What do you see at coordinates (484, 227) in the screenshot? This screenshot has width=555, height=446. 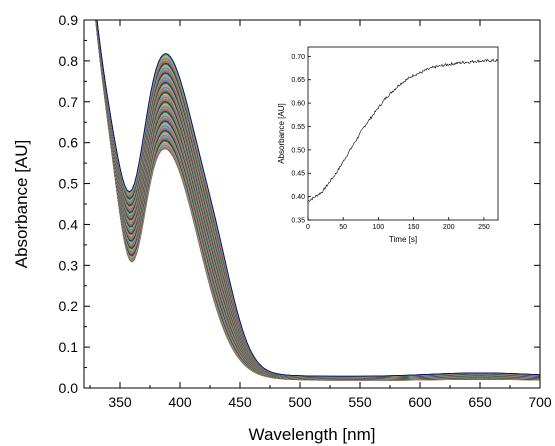 I see `inset-x-tick-label: 250` at bounding box center [484, 227].